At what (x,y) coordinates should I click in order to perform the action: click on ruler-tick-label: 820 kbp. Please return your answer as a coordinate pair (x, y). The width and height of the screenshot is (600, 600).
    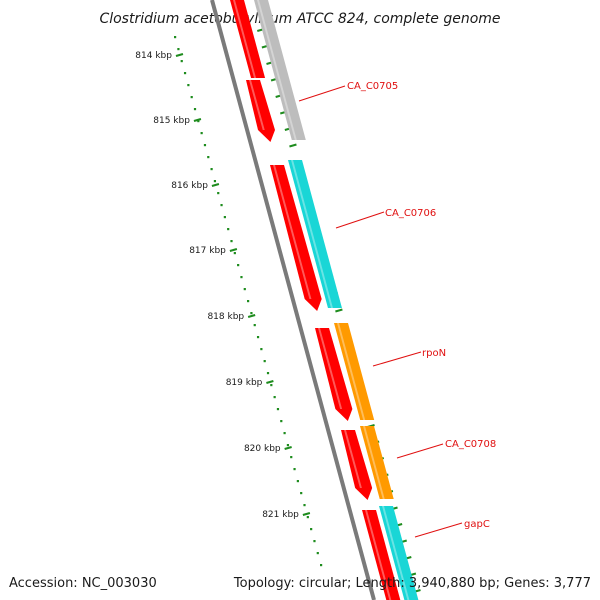
    Looking at the image, I should click on (262, 449).